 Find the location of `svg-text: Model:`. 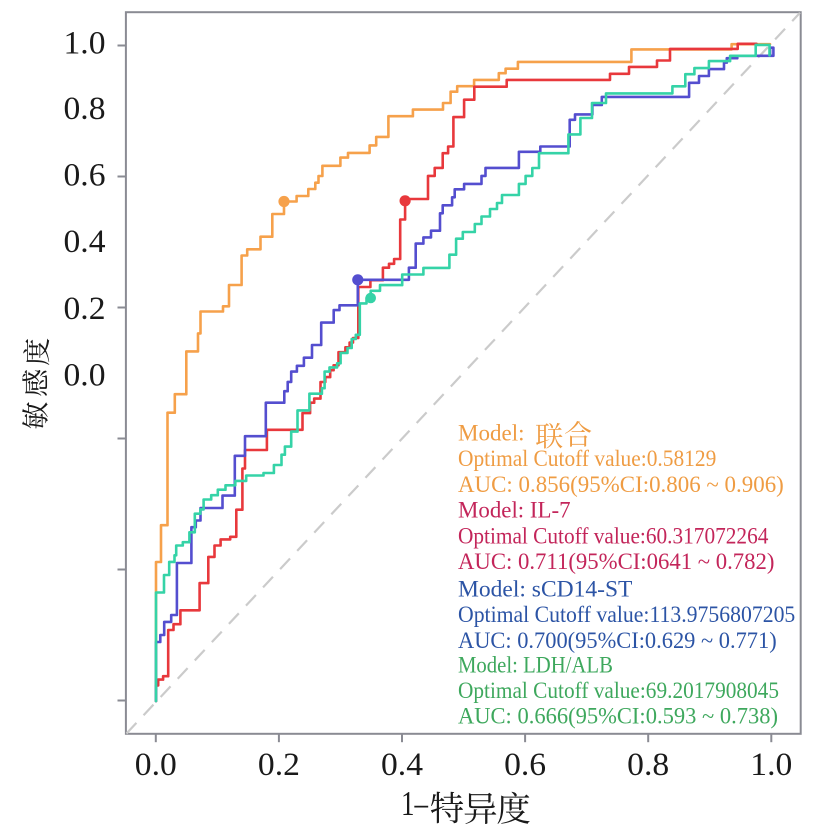

svg-text: Model: is located at coordinates (491, 433).